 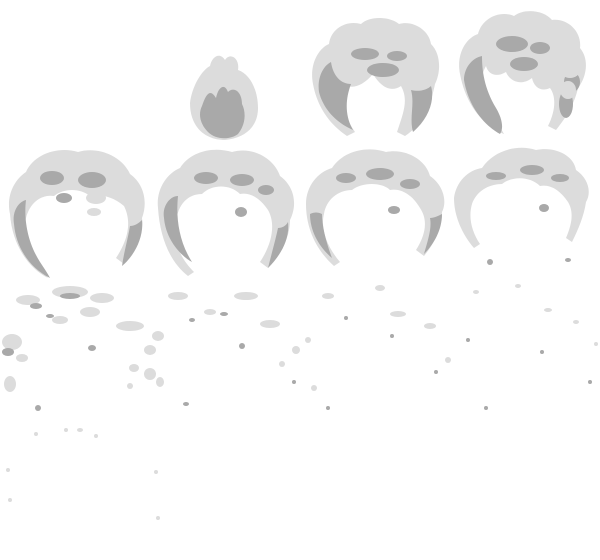 What do you see at coordinates (100, 475) in the screenshot?
I see `smoke-particles` at bounding box center [100, 475].